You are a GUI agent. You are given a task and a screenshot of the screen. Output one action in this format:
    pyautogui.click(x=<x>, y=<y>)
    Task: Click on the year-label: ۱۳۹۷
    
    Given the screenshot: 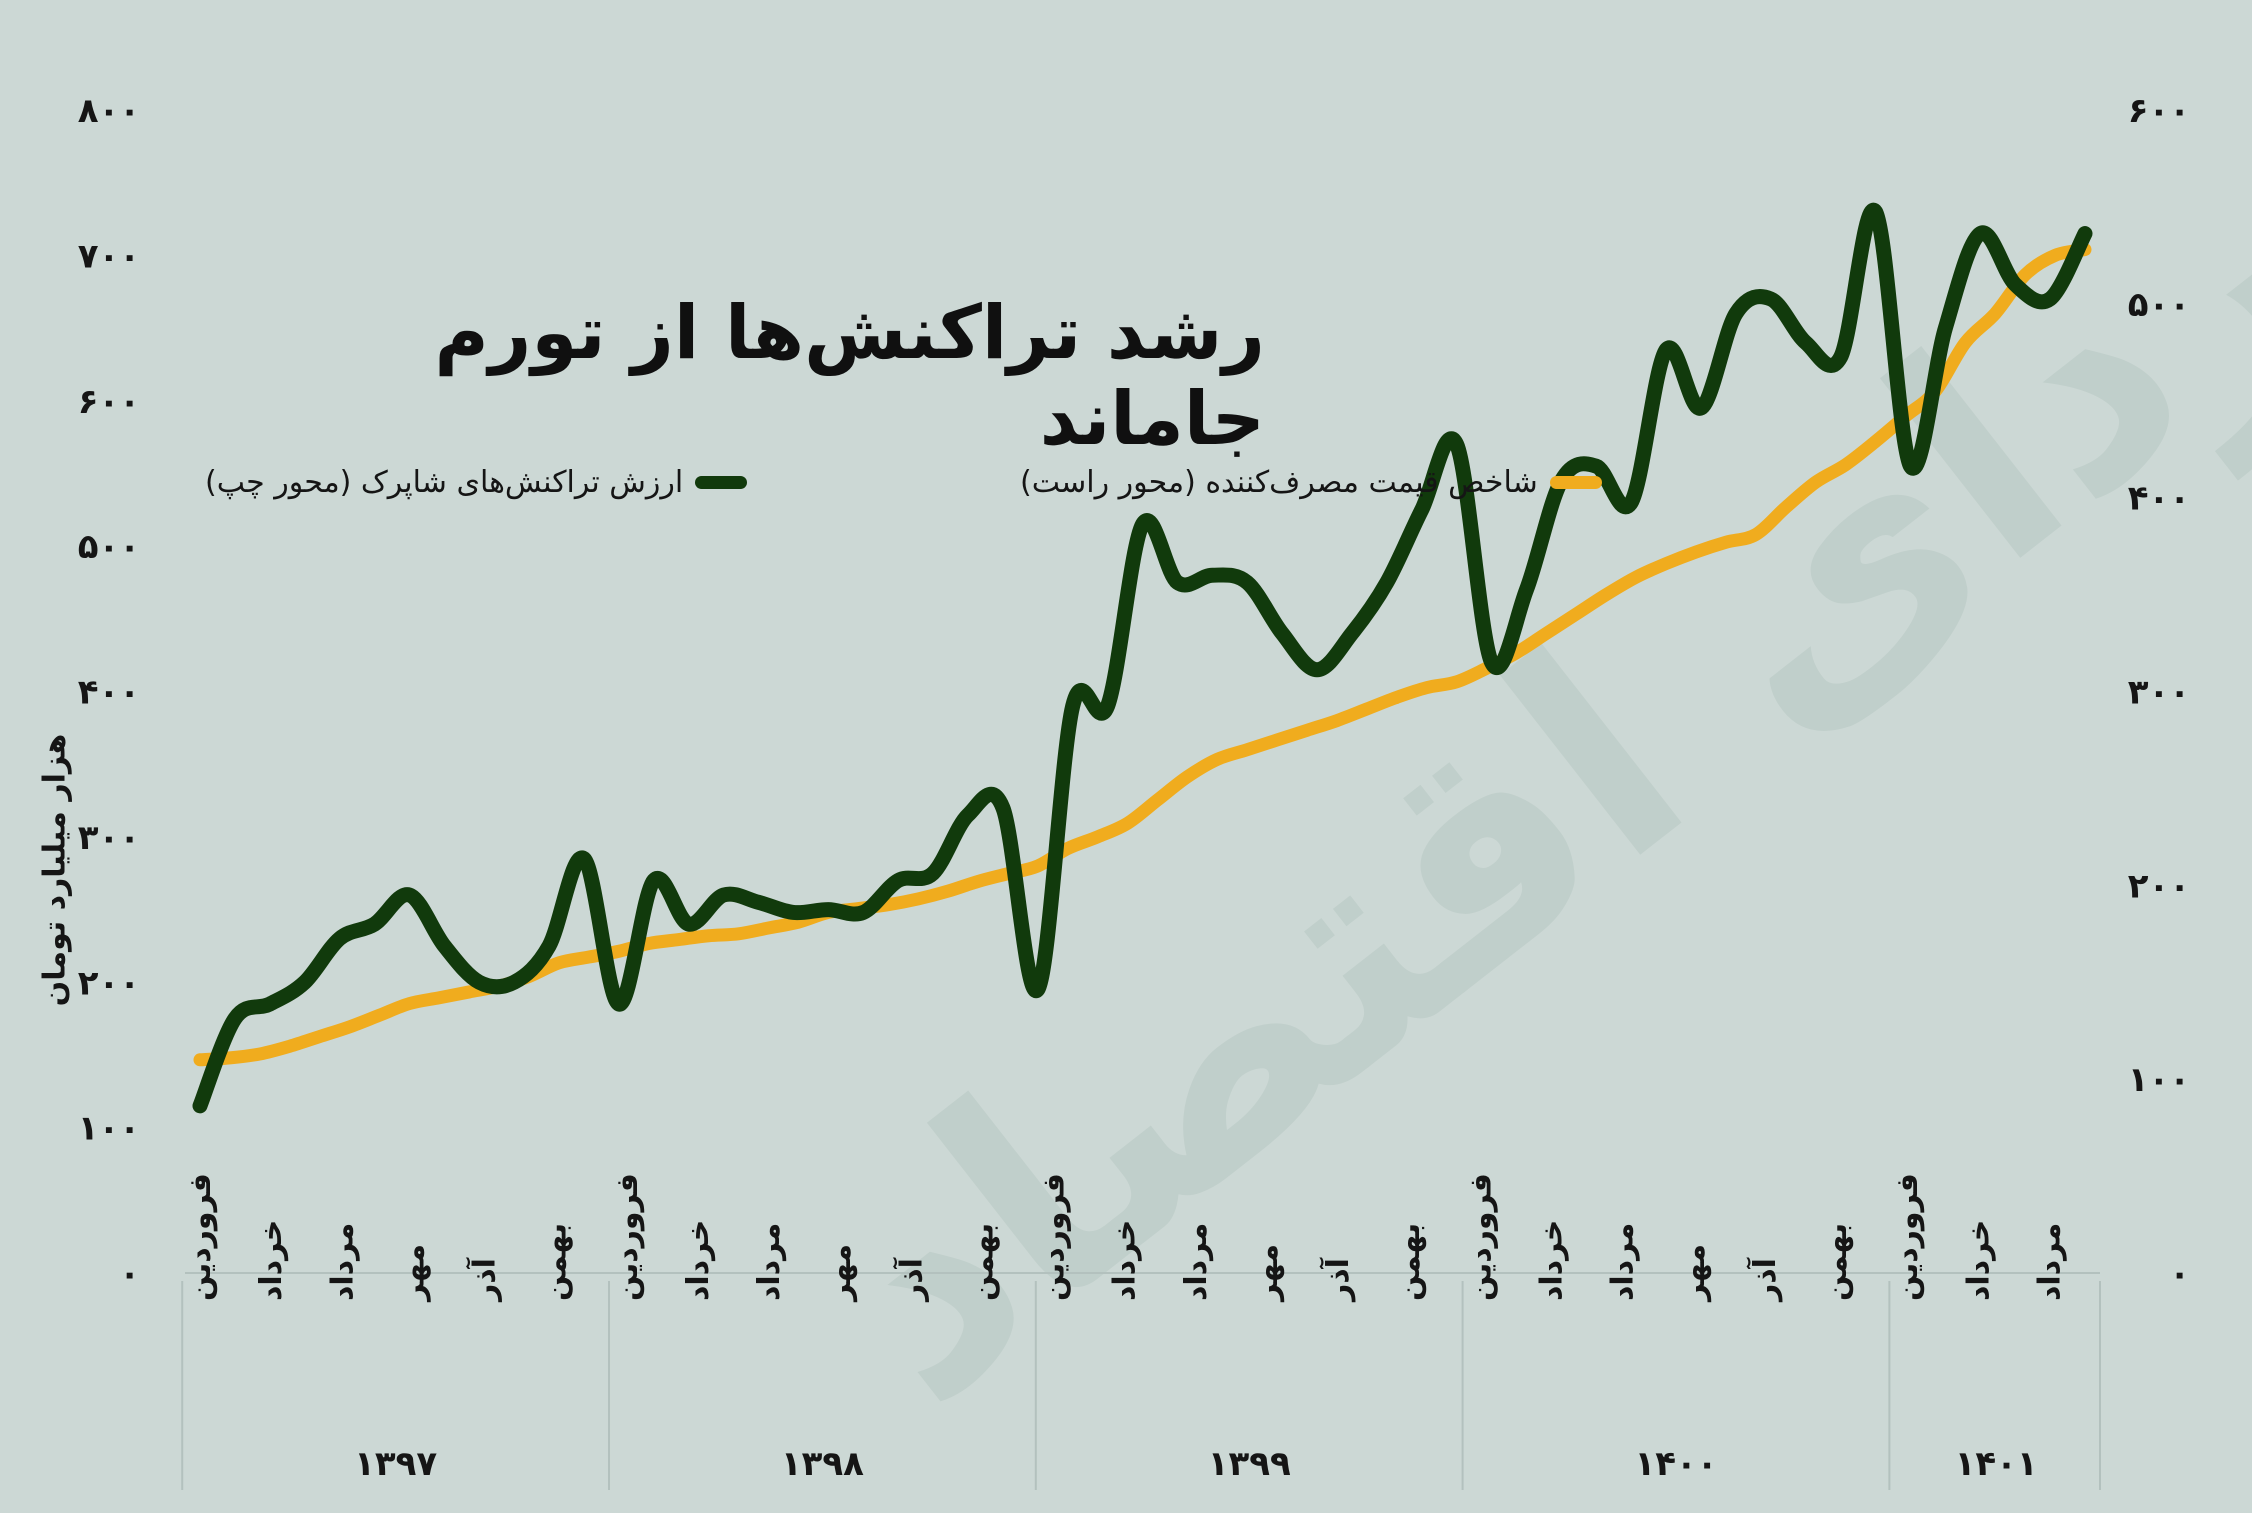 What is the action you would take?
    pyautogui.click(x=395, y=1464)
    